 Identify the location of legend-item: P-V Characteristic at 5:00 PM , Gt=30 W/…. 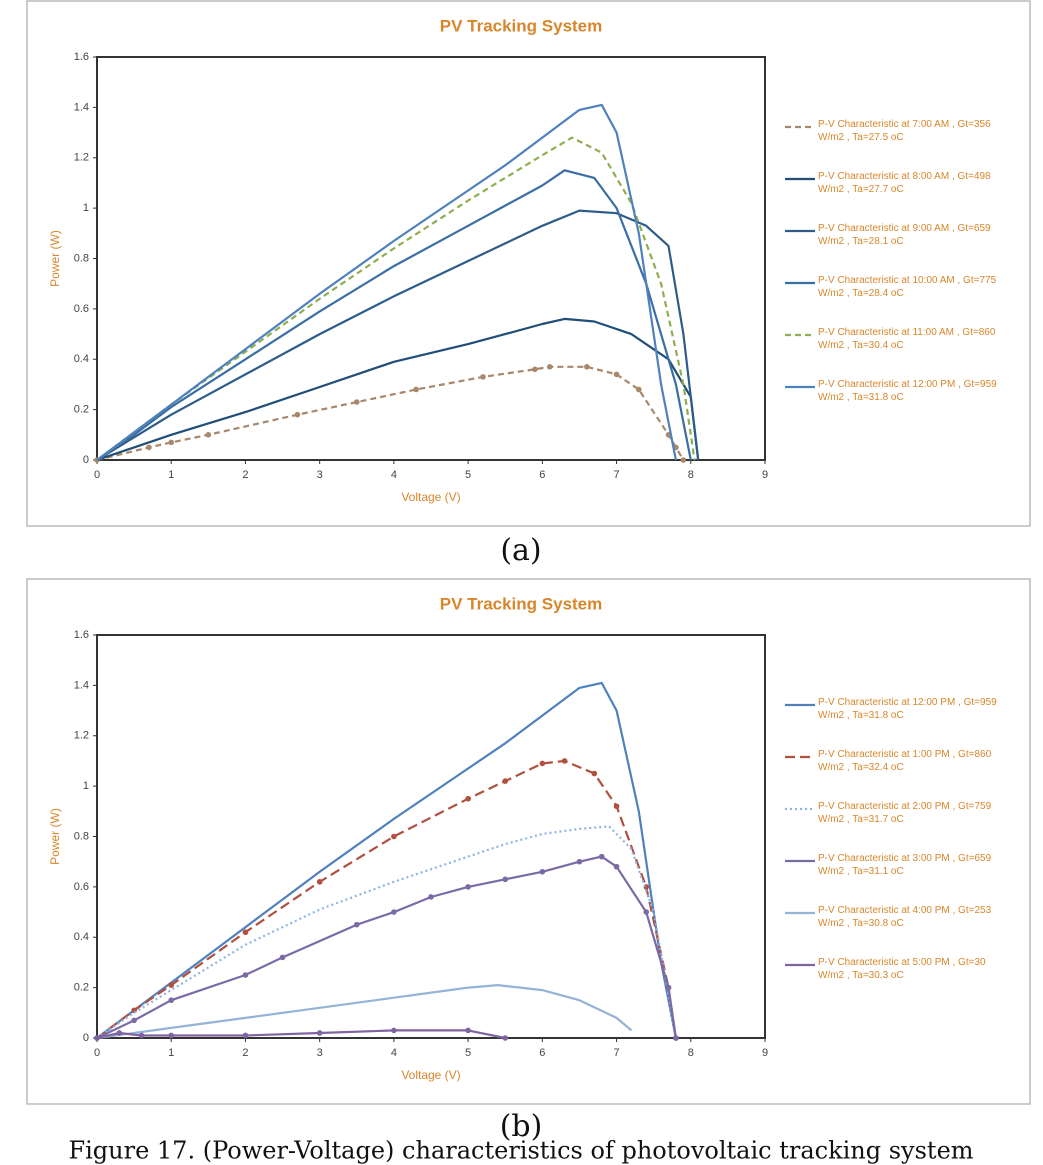
(902, 969).